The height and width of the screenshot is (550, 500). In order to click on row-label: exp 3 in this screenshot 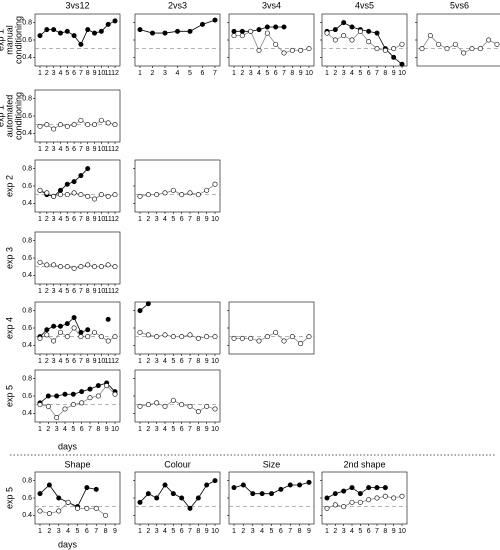, I will do `click(9, 258)`.